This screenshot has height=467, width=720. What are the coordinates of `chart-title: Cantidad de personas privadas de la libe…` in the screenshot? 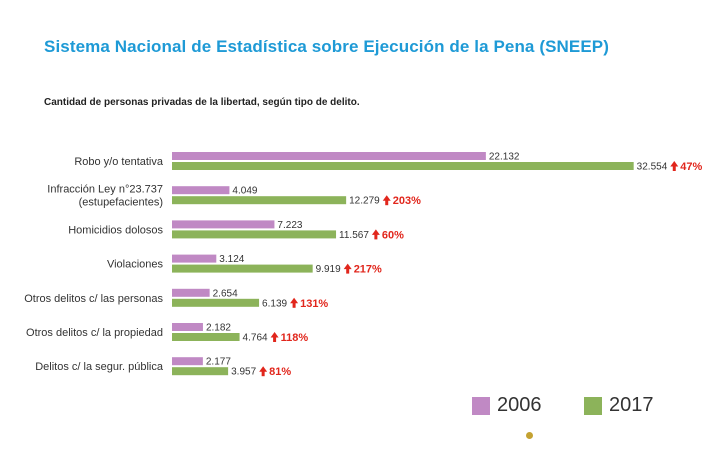 It's located at (202, 102).